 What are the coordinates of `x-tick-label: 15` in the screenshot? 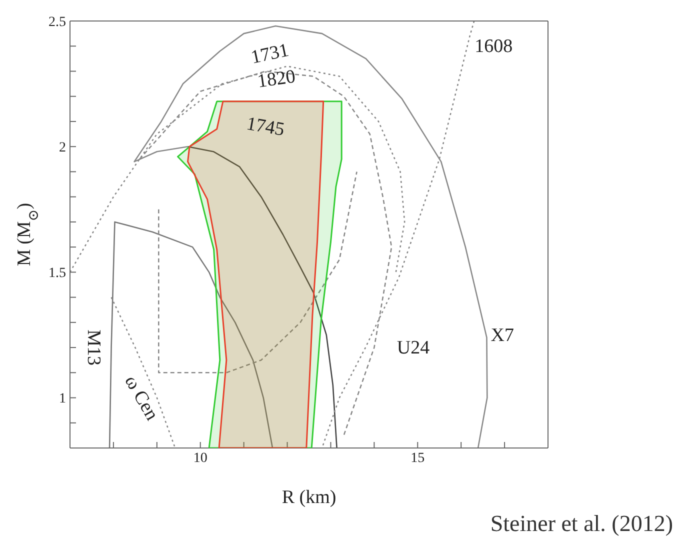 It's located at (417, 458).